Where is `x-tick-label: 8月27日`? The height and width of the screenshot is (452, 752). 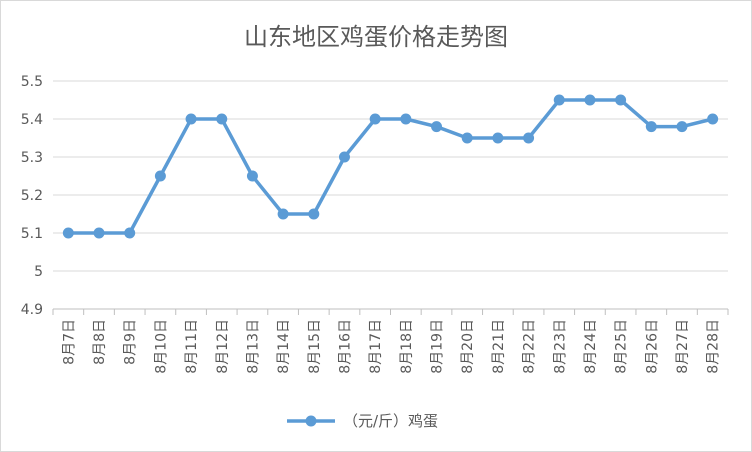 x-tick-label: 8月27日 is located at coordinates (683, 346).